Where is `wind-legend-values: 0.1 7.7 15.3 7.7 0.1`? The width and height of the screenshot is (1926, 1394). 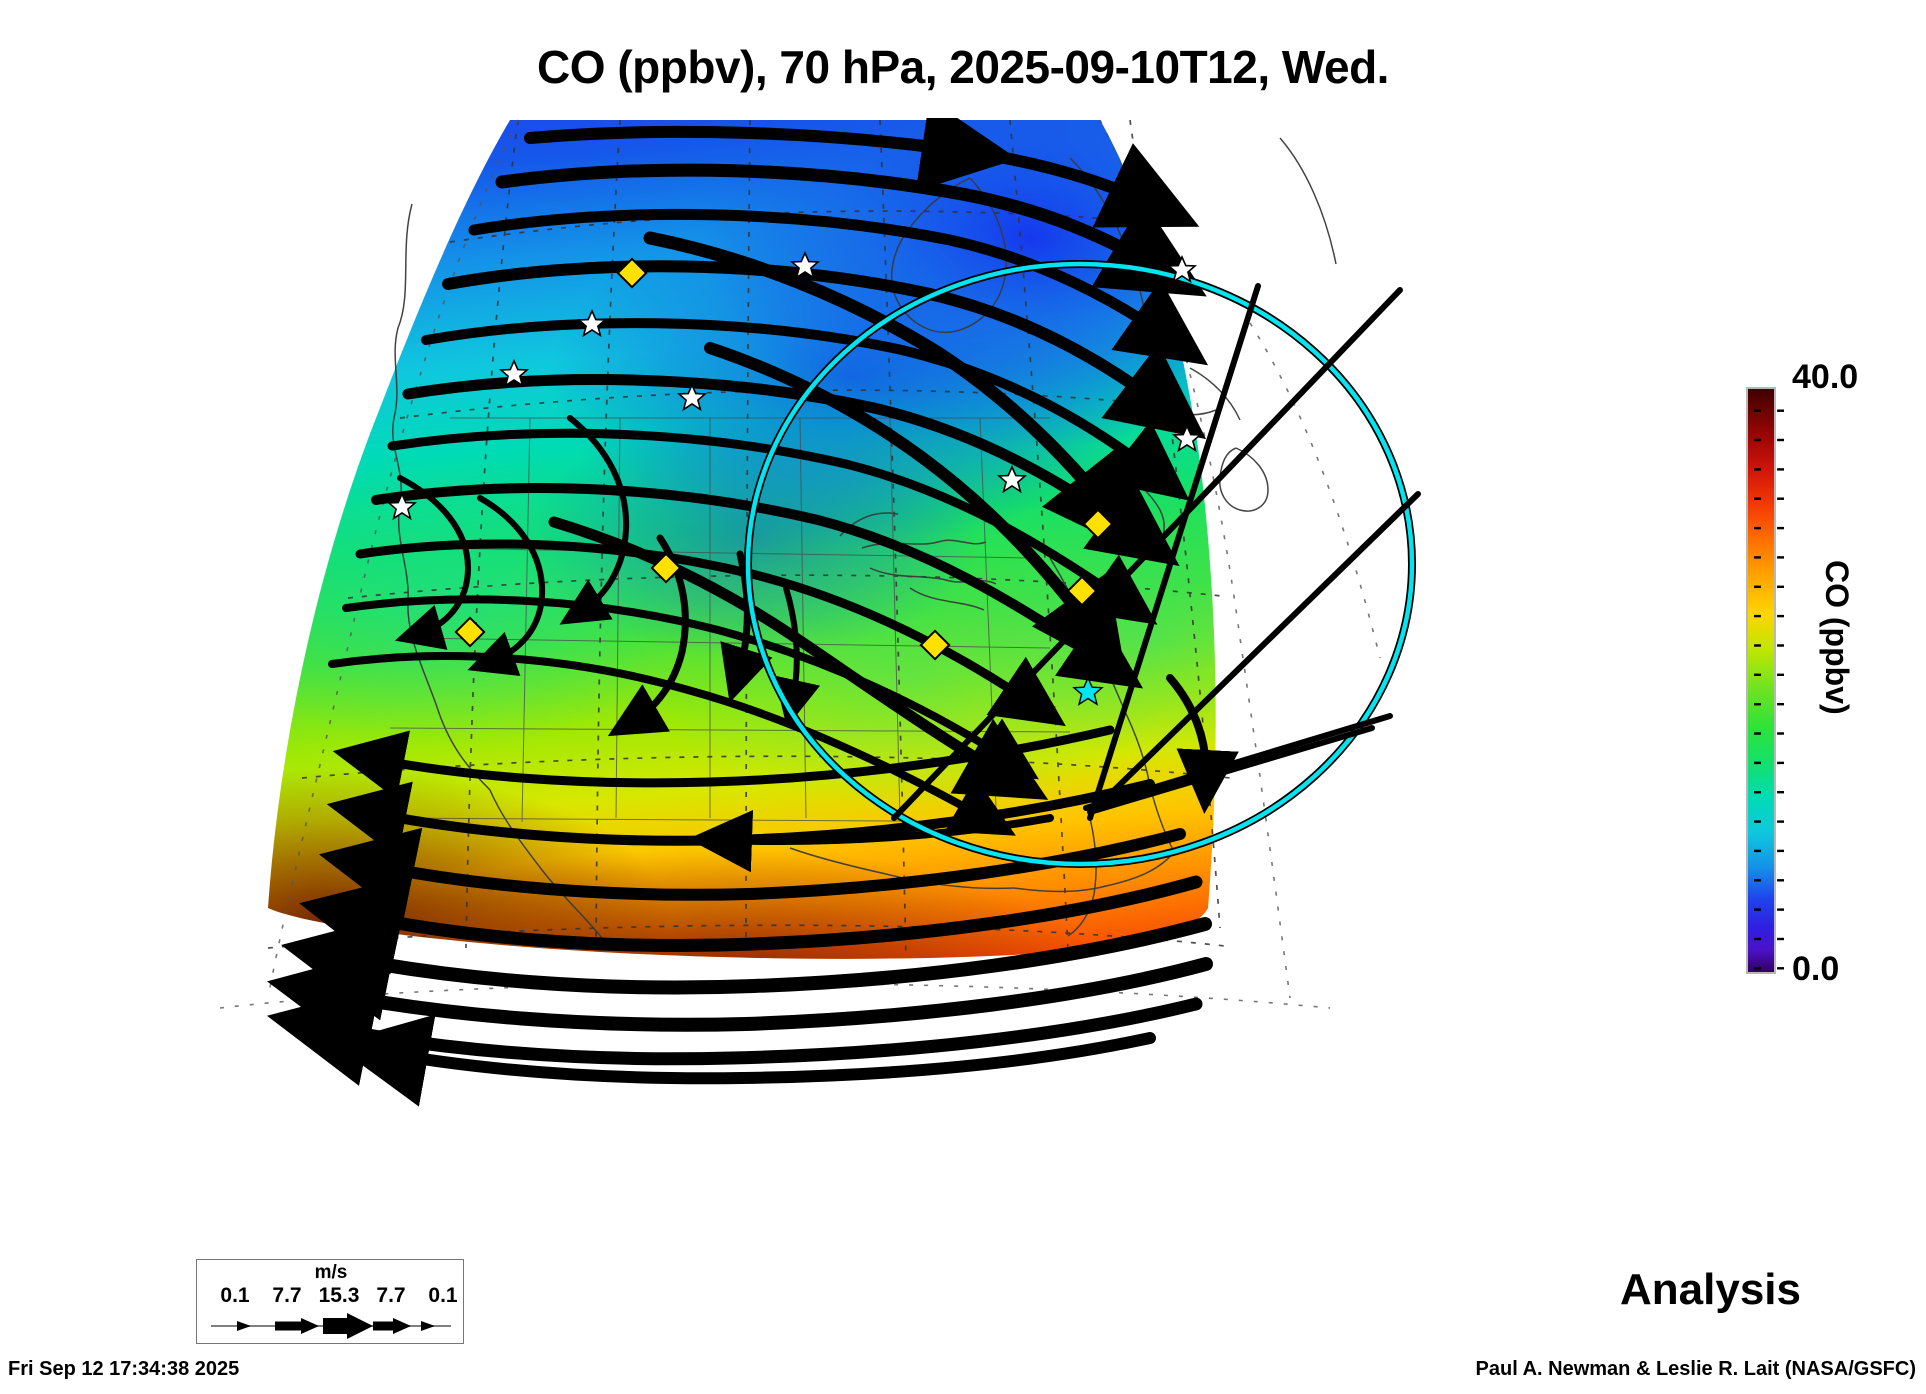
wind-legend-values: 0.1 7.7 15.3 7.7 0.1 is located at coordinates (331, 1296).